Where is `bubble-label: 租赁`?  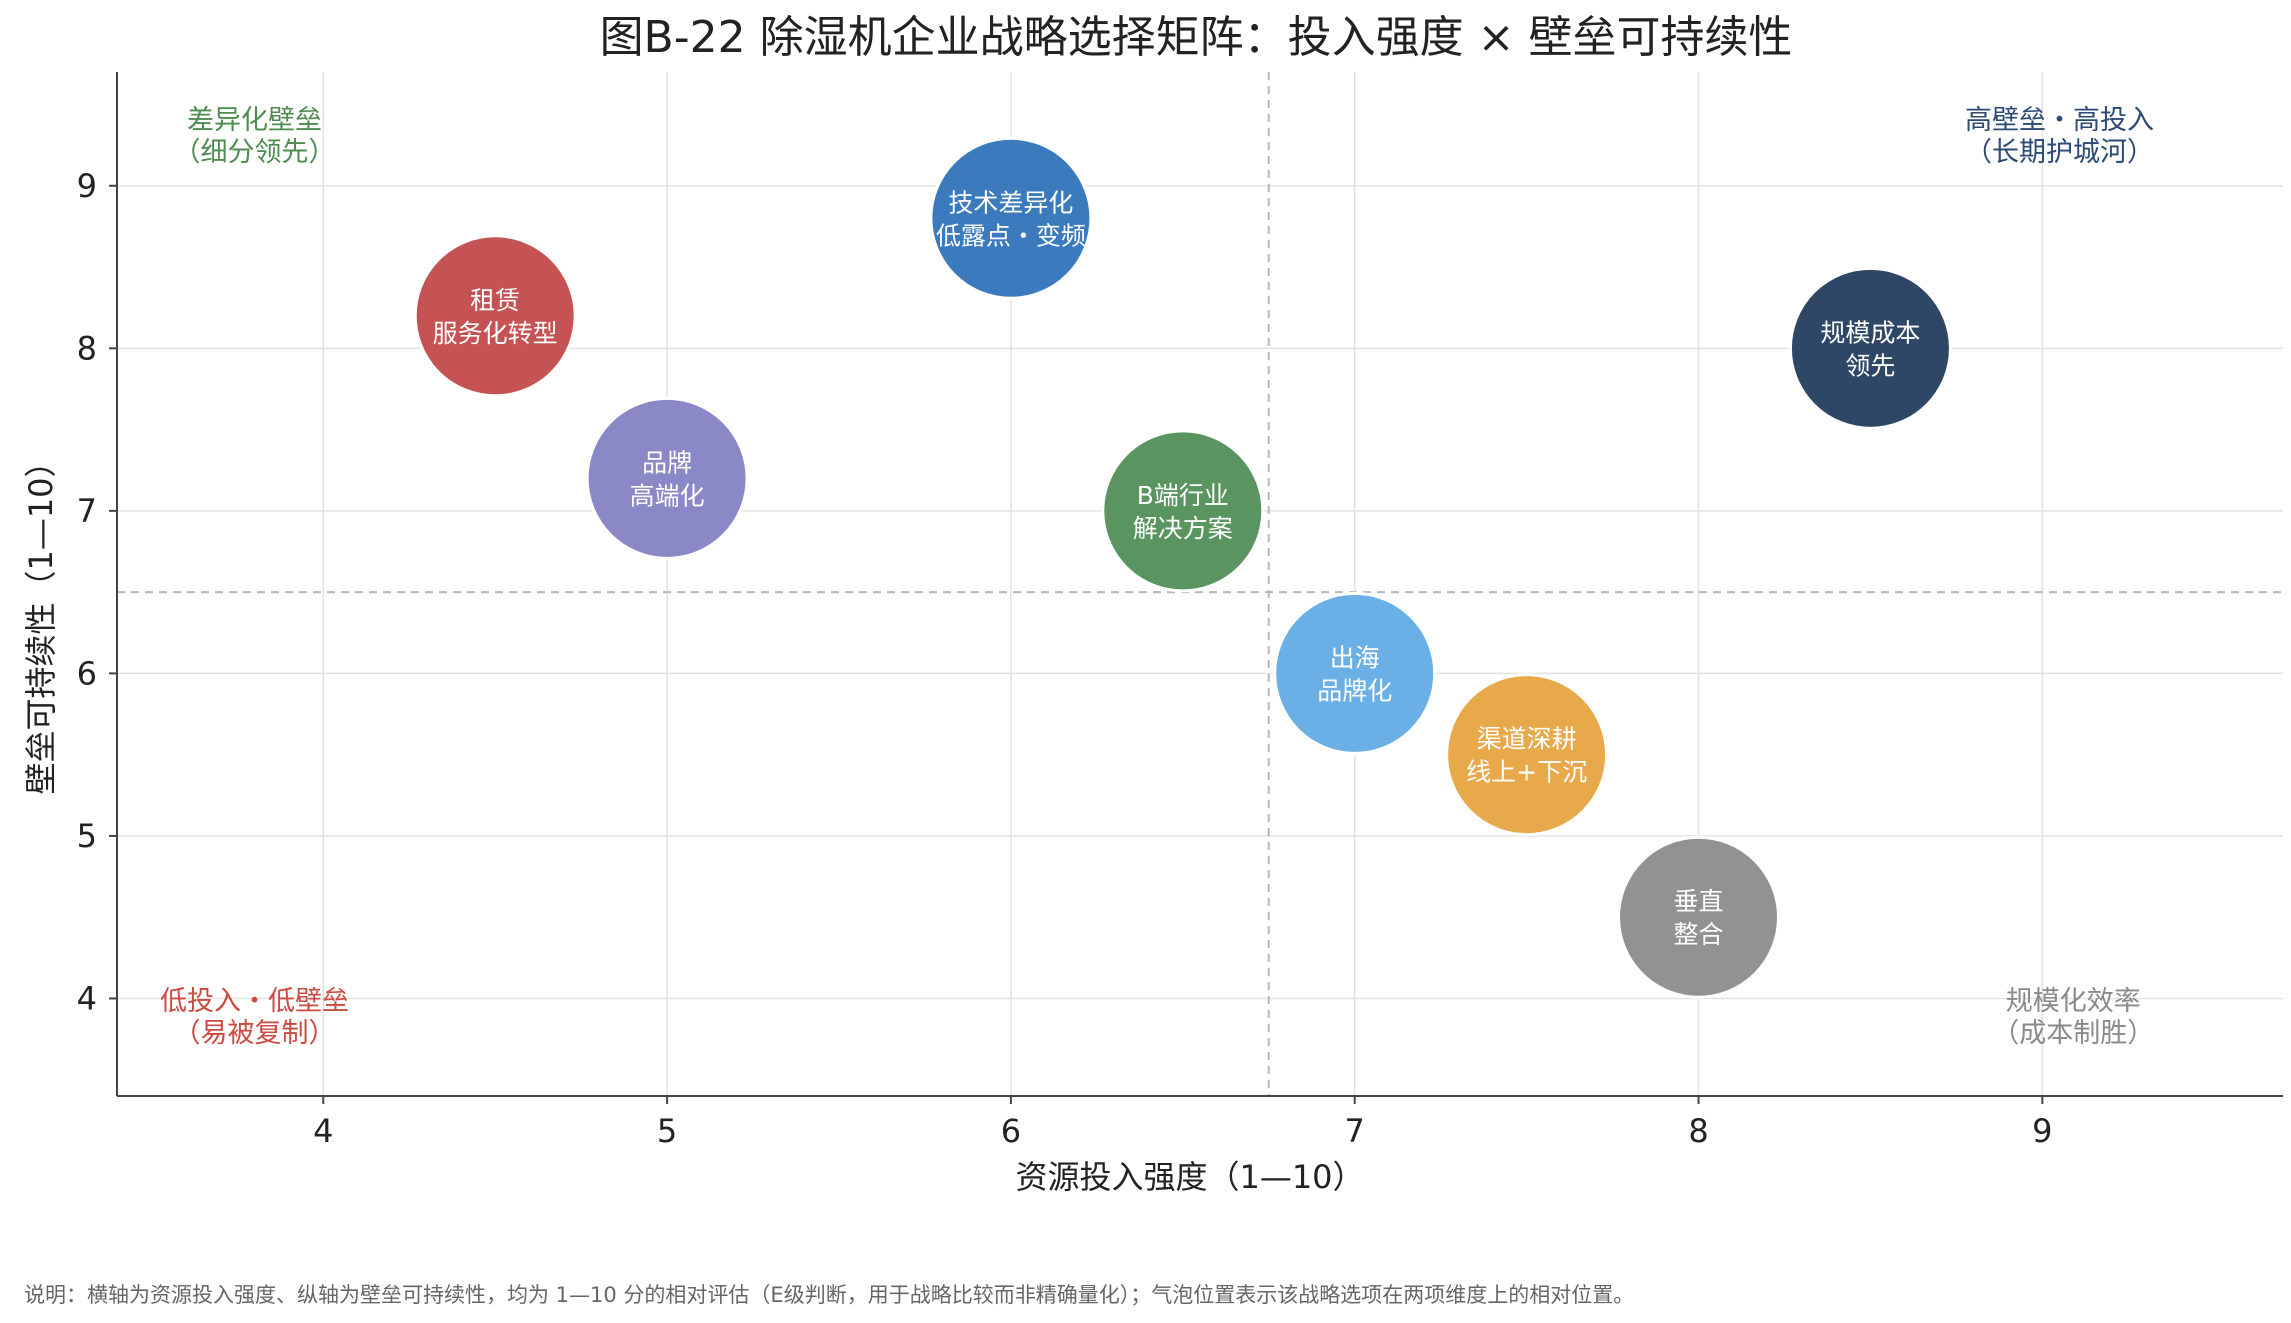 bubble-label: 租赁 is located at coordinates (495, 300).